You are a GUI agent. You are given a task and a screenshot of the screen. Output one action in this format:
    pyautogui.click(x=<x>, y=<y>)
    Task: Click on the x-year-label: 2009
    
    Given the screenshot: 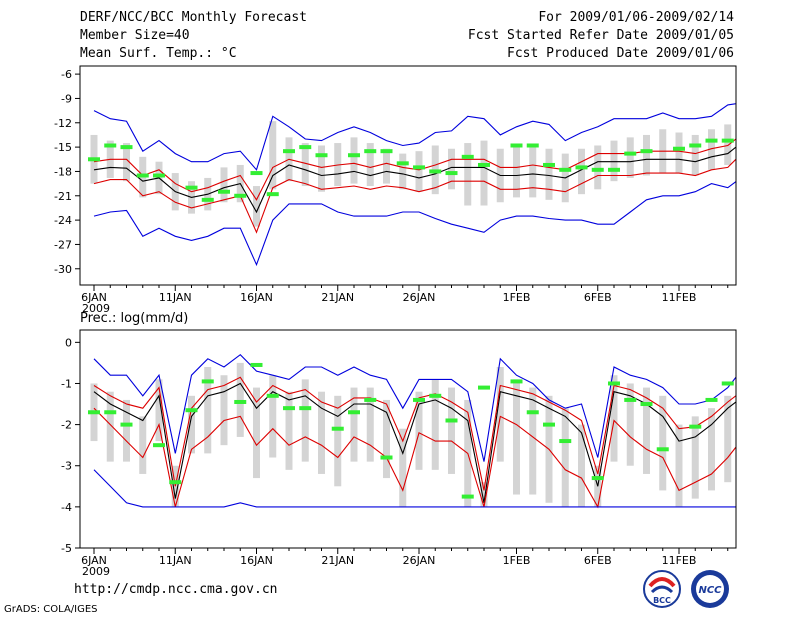 What is the action you would take?
    pyautogui.click(x=96, y=308)
    